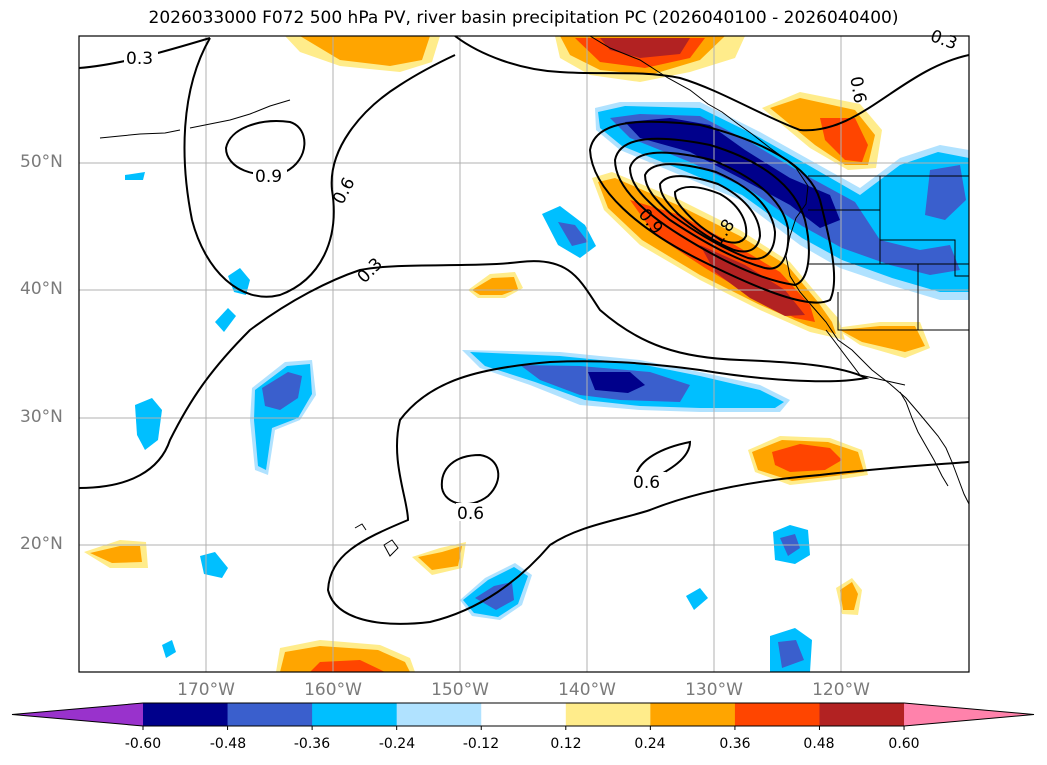 The image size is (1047, 765). I want to click on lon-label: 140°W, so click(587, 690).